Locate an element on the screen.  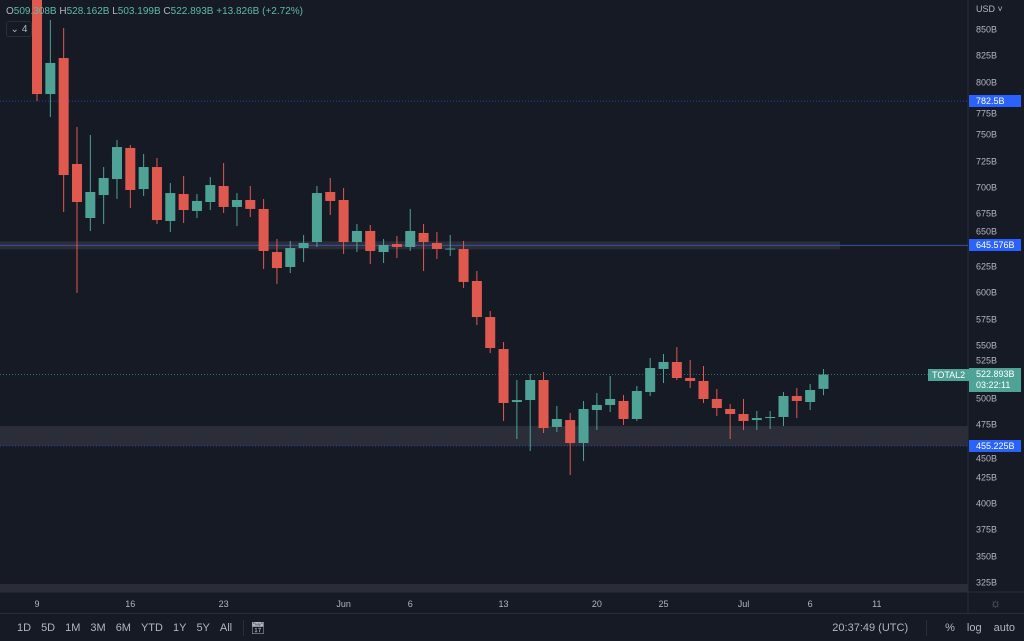
range-button-1y: 1Y is located at coordinates (179, 627).